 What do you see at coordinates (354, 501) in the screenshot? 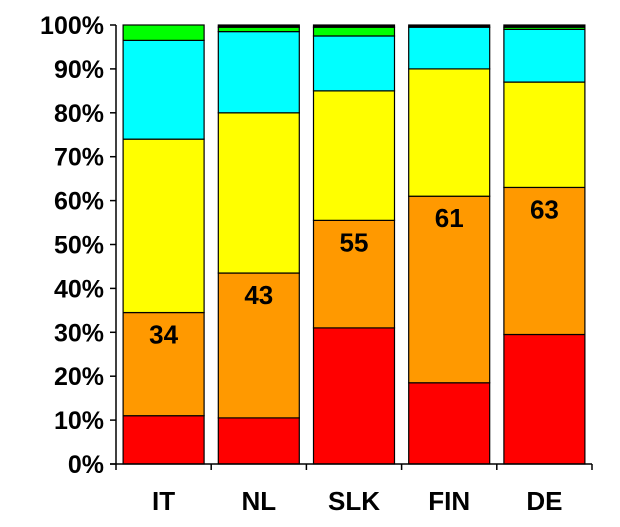
I see `x-category-label: SLK` at bounding box center [354, 501].